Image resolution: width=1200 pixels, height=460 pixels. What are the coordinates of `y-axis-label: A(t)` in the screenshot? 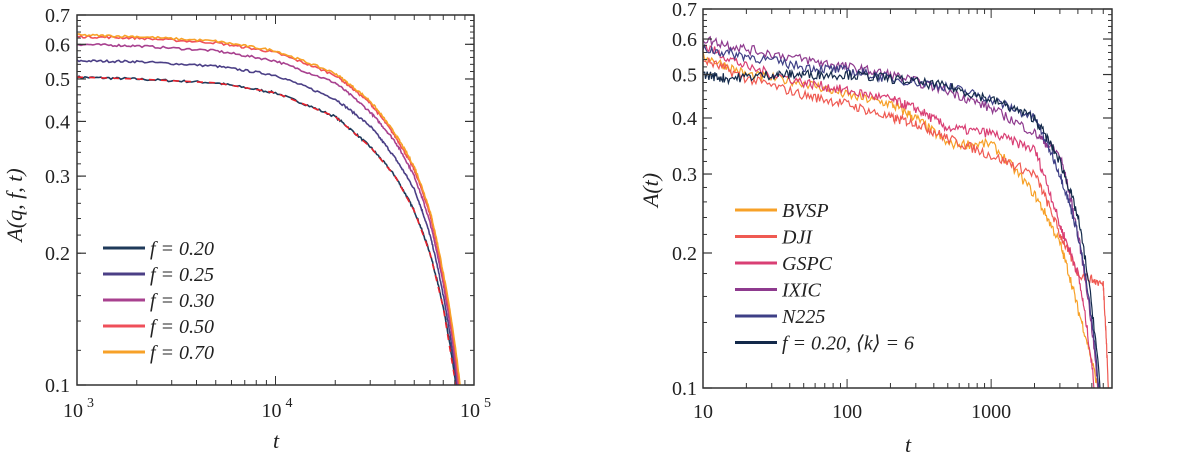 It's located at (650, 191).